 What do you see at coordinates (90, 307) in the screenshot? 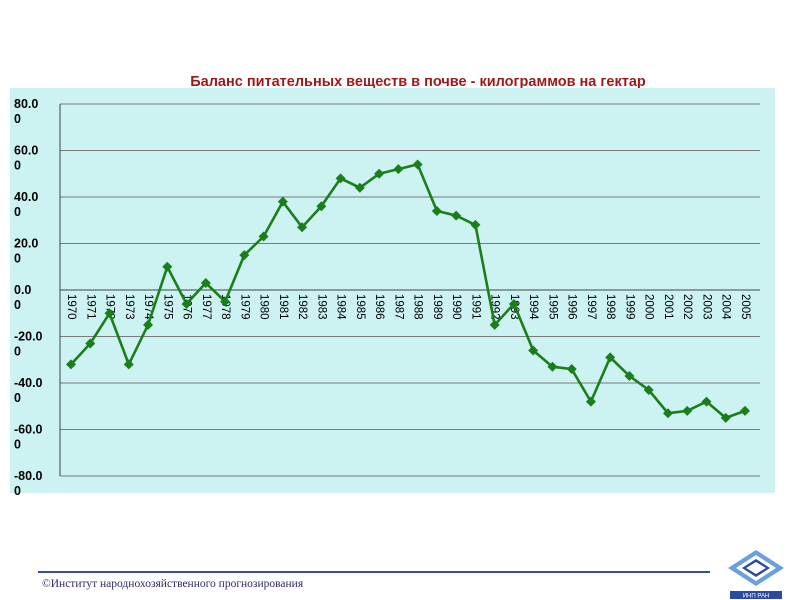
I see `x-tick-label: 1971` at bounding box center [90, 307].